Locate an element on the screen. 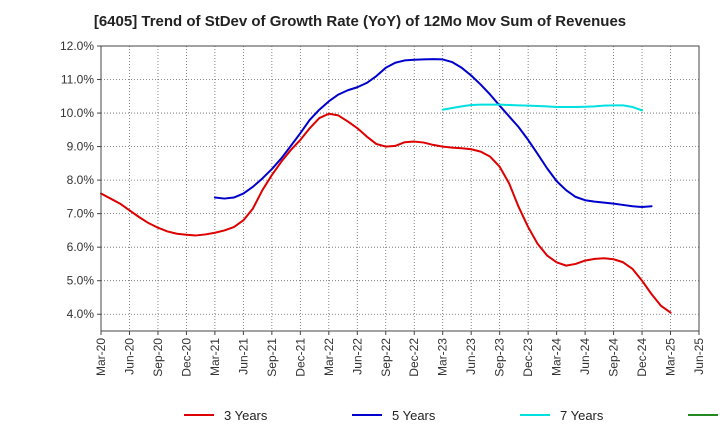 The image size is (720, 440). x-tick-label: Dec-24 is located at coordinates (642, 357).